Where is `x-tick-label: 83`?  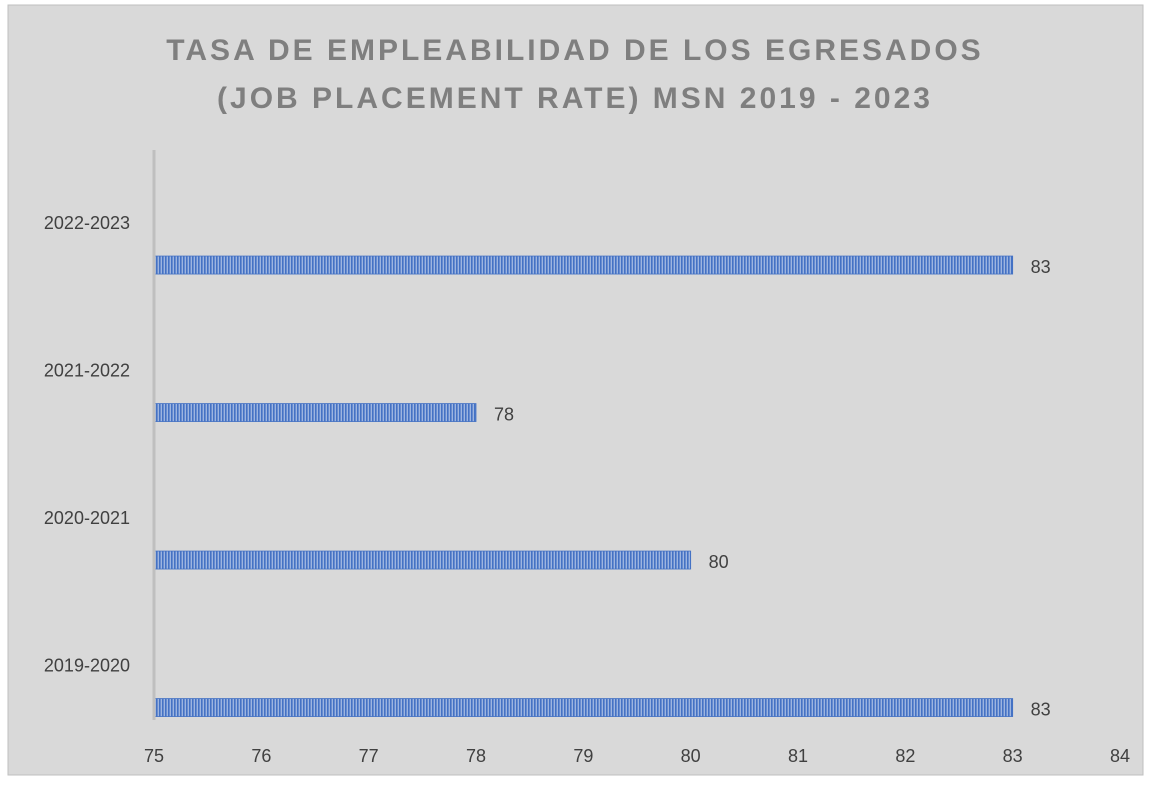
x-tick-label: 83 is located at coordinates (1013, 756).